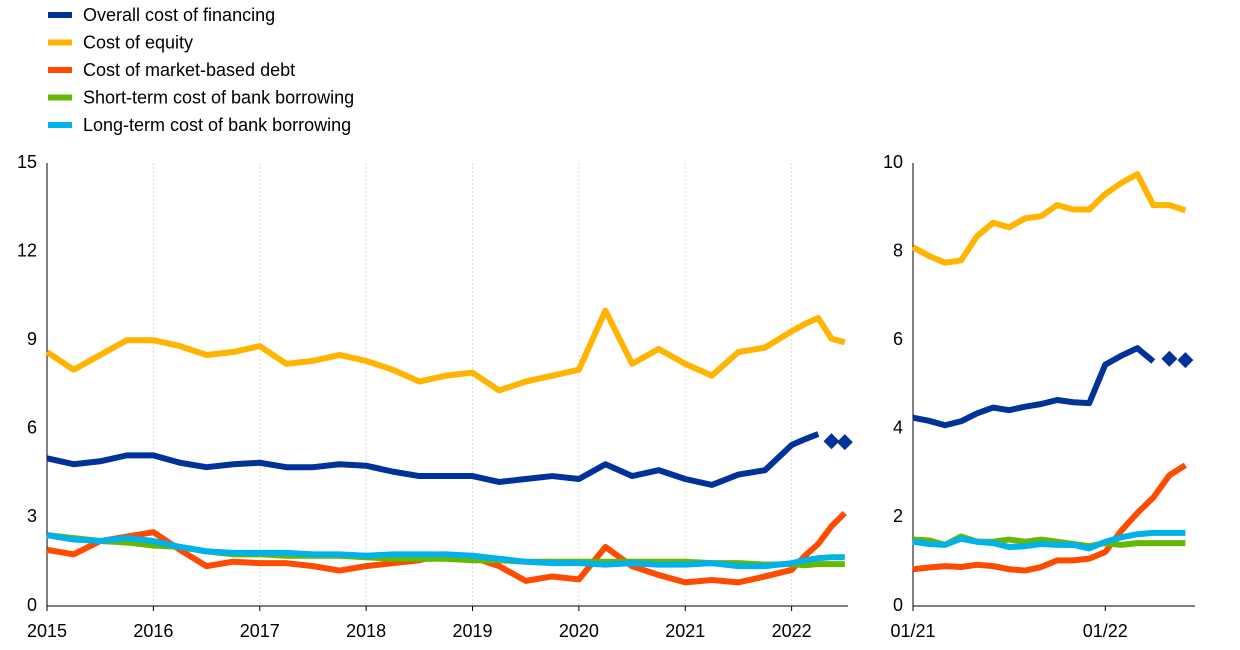 The height and width of the screenshot is (650, 1240). Describe the element at coordinates (898, 516) in the screenshot. I see `y-tick-label: 2` at that location.